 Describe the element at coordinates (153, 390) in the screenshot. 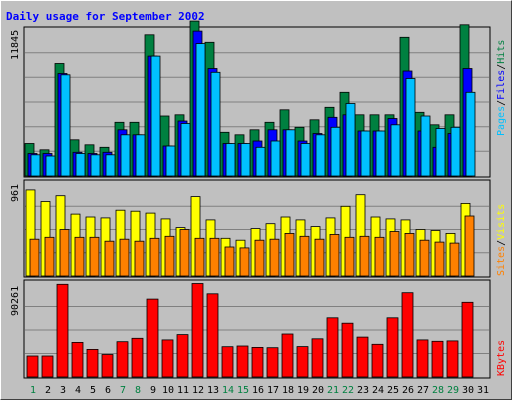

I see `day-label: 9` at that location.